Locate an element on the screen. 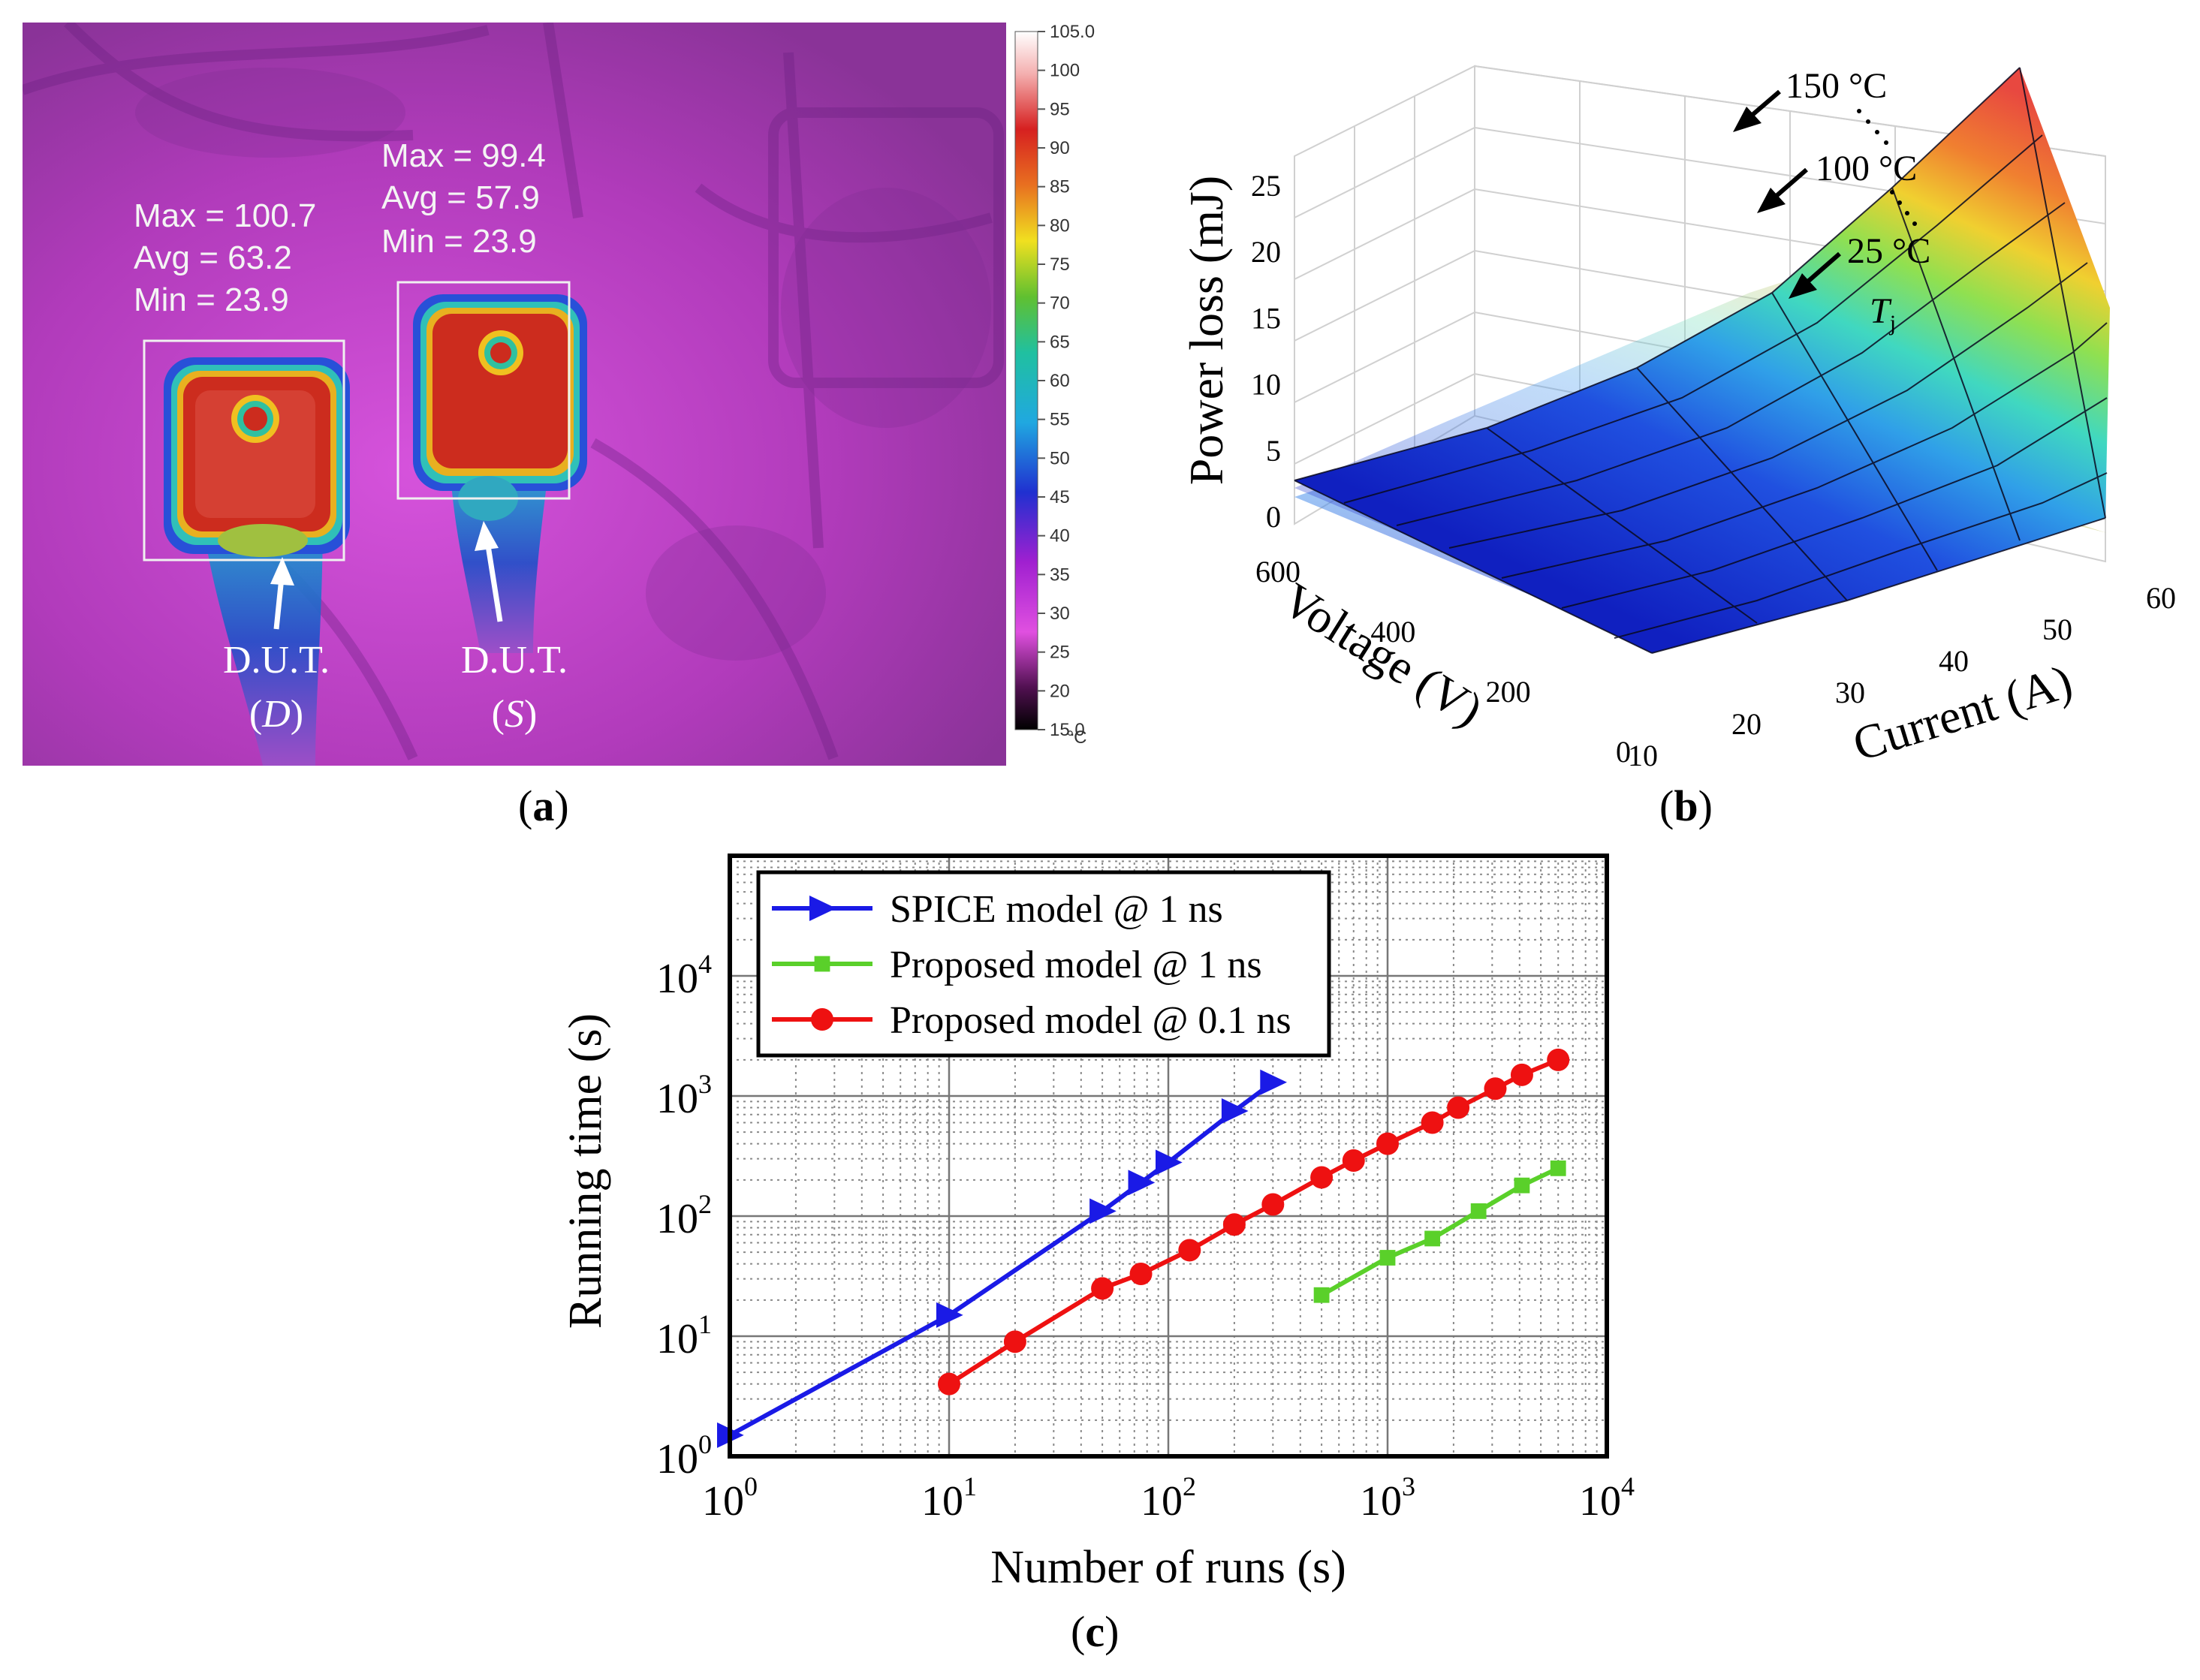 The width and height of the screenshot is (2200, 1680). dut-labels: D.U.T. (D) D.U.T. (S) is located at coordinates (395, 687).